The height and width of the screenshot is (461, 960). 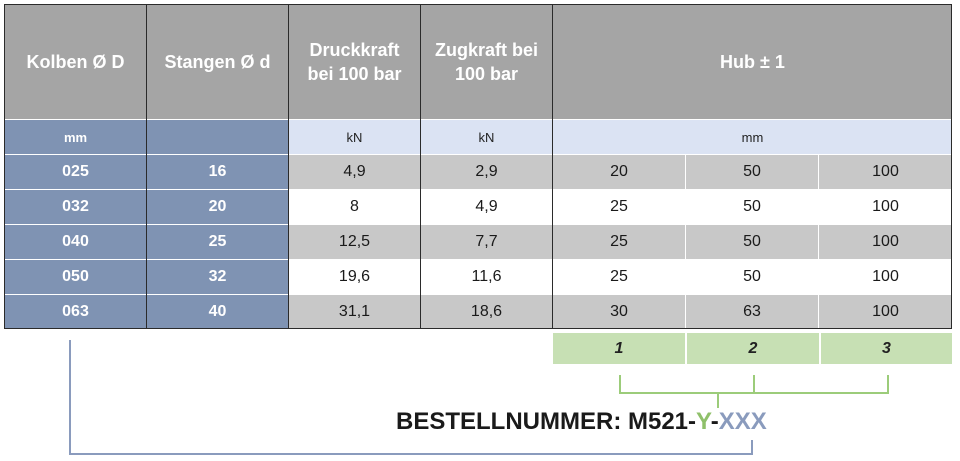 I want to click on order-prefix: BESTELLNUMMER:, so click(x=512, y=421).